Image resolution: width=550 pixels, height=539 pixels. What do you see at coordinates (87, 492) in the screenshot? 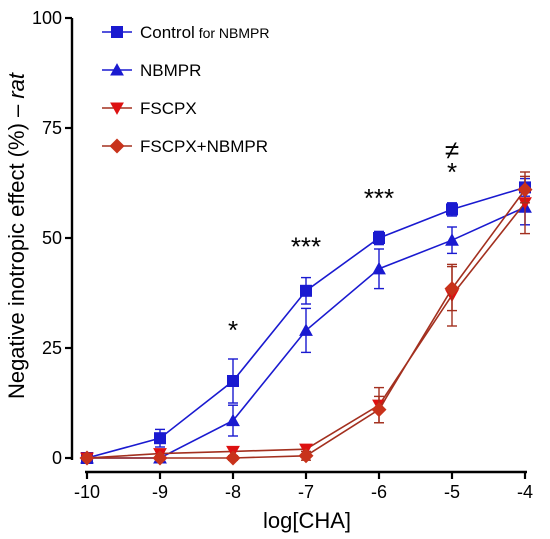
I see `x-tick-label: -10` at bounding box center [87, 492].